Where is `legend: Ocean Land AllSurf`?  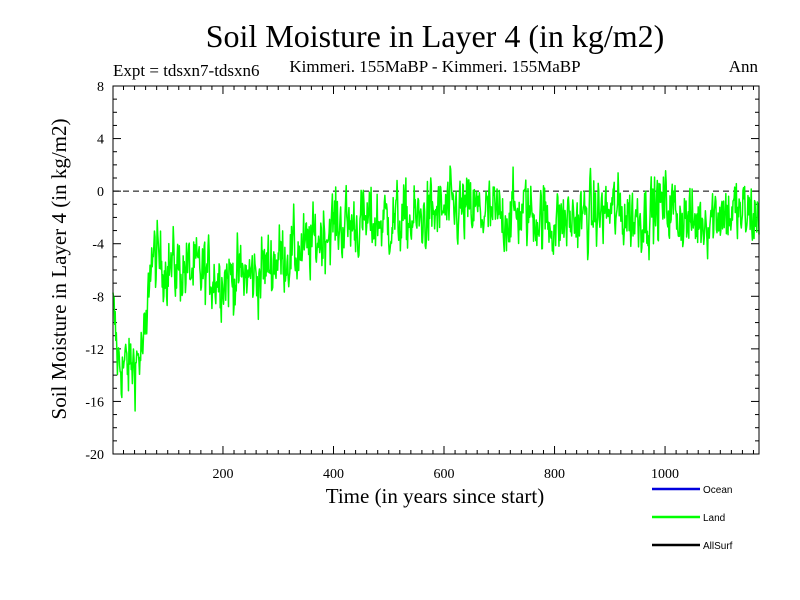
legend: Ocean Land AllSurf is located at coordinates (692, 518).